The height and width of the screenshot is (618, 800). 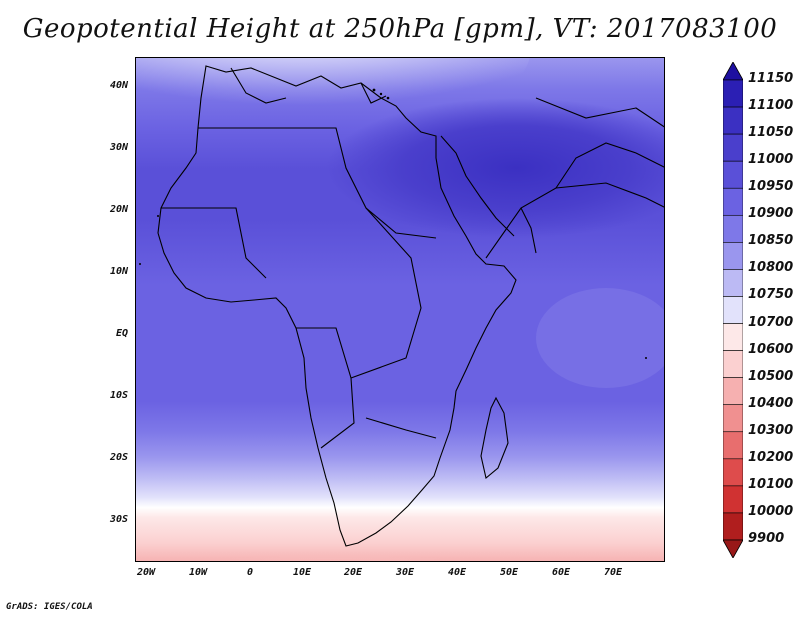 I want to click on lon-tick-label: 40E, so click(x=457, y=572).